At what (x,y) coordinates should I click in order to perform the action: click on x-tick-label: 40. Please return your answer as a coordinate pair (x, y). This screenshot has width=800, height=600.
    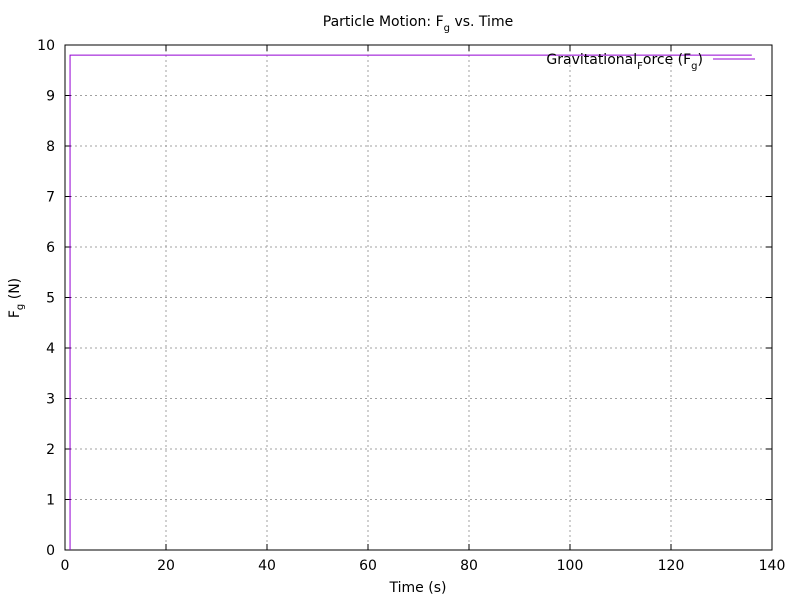
    Looking at the image, I should click on (267, 566).